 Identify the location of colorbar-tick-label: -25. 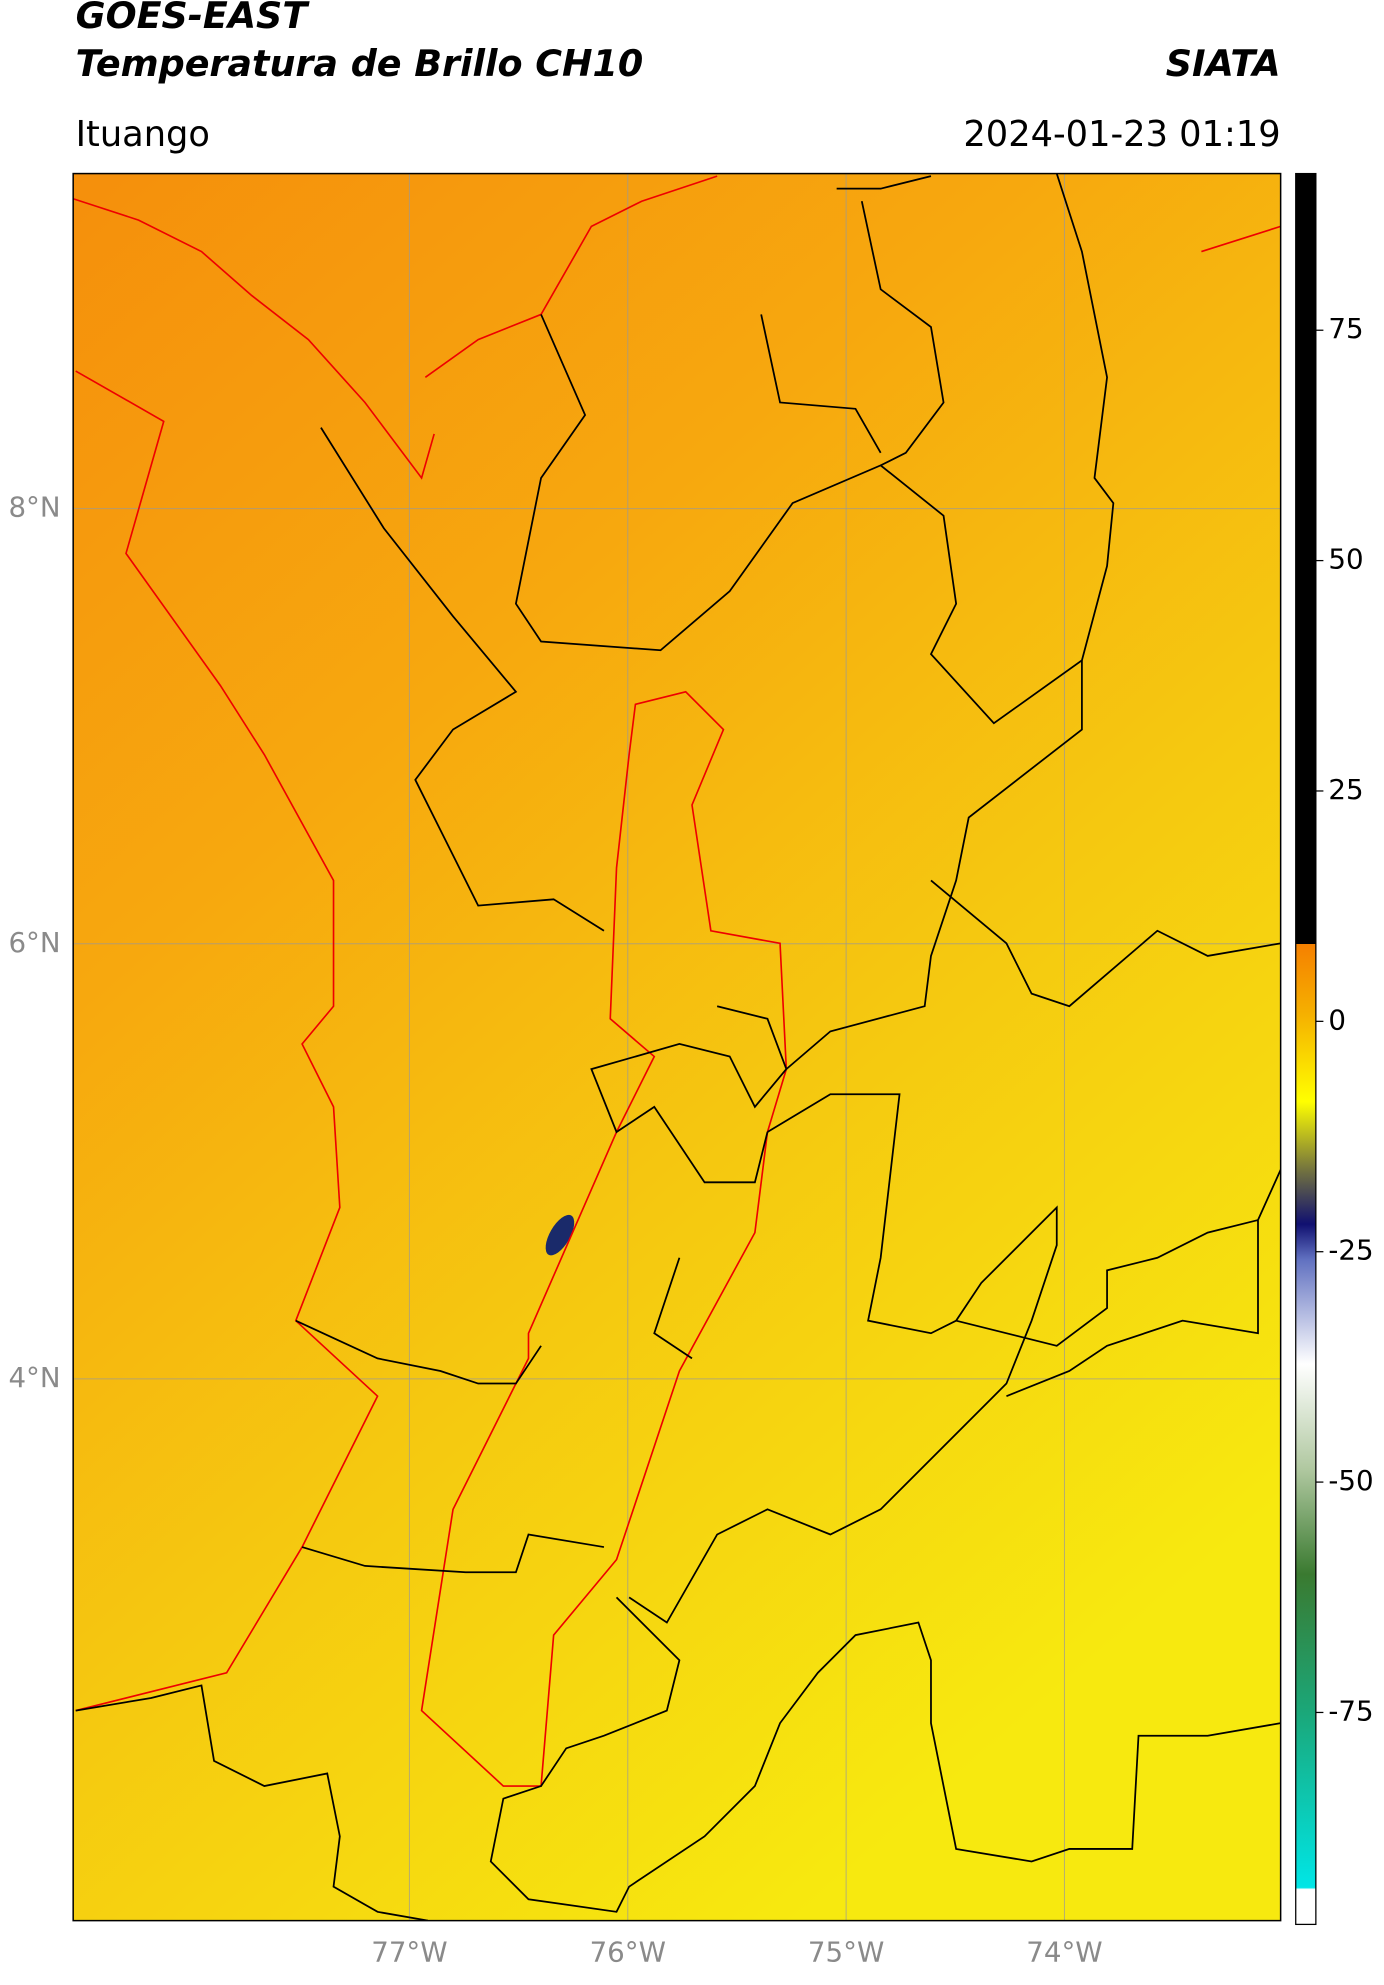
(1350, 1250).